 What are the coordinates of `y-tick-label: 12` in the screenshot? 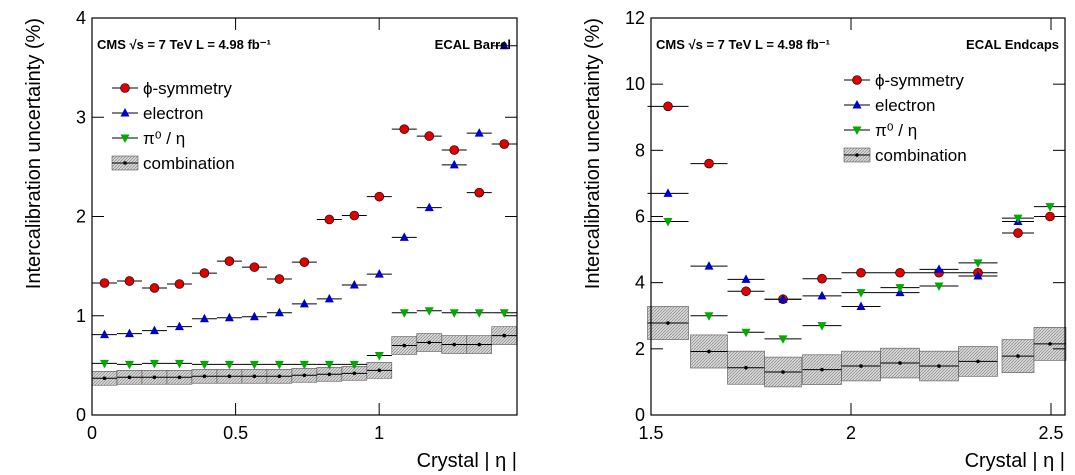 It's located at (635, 18).